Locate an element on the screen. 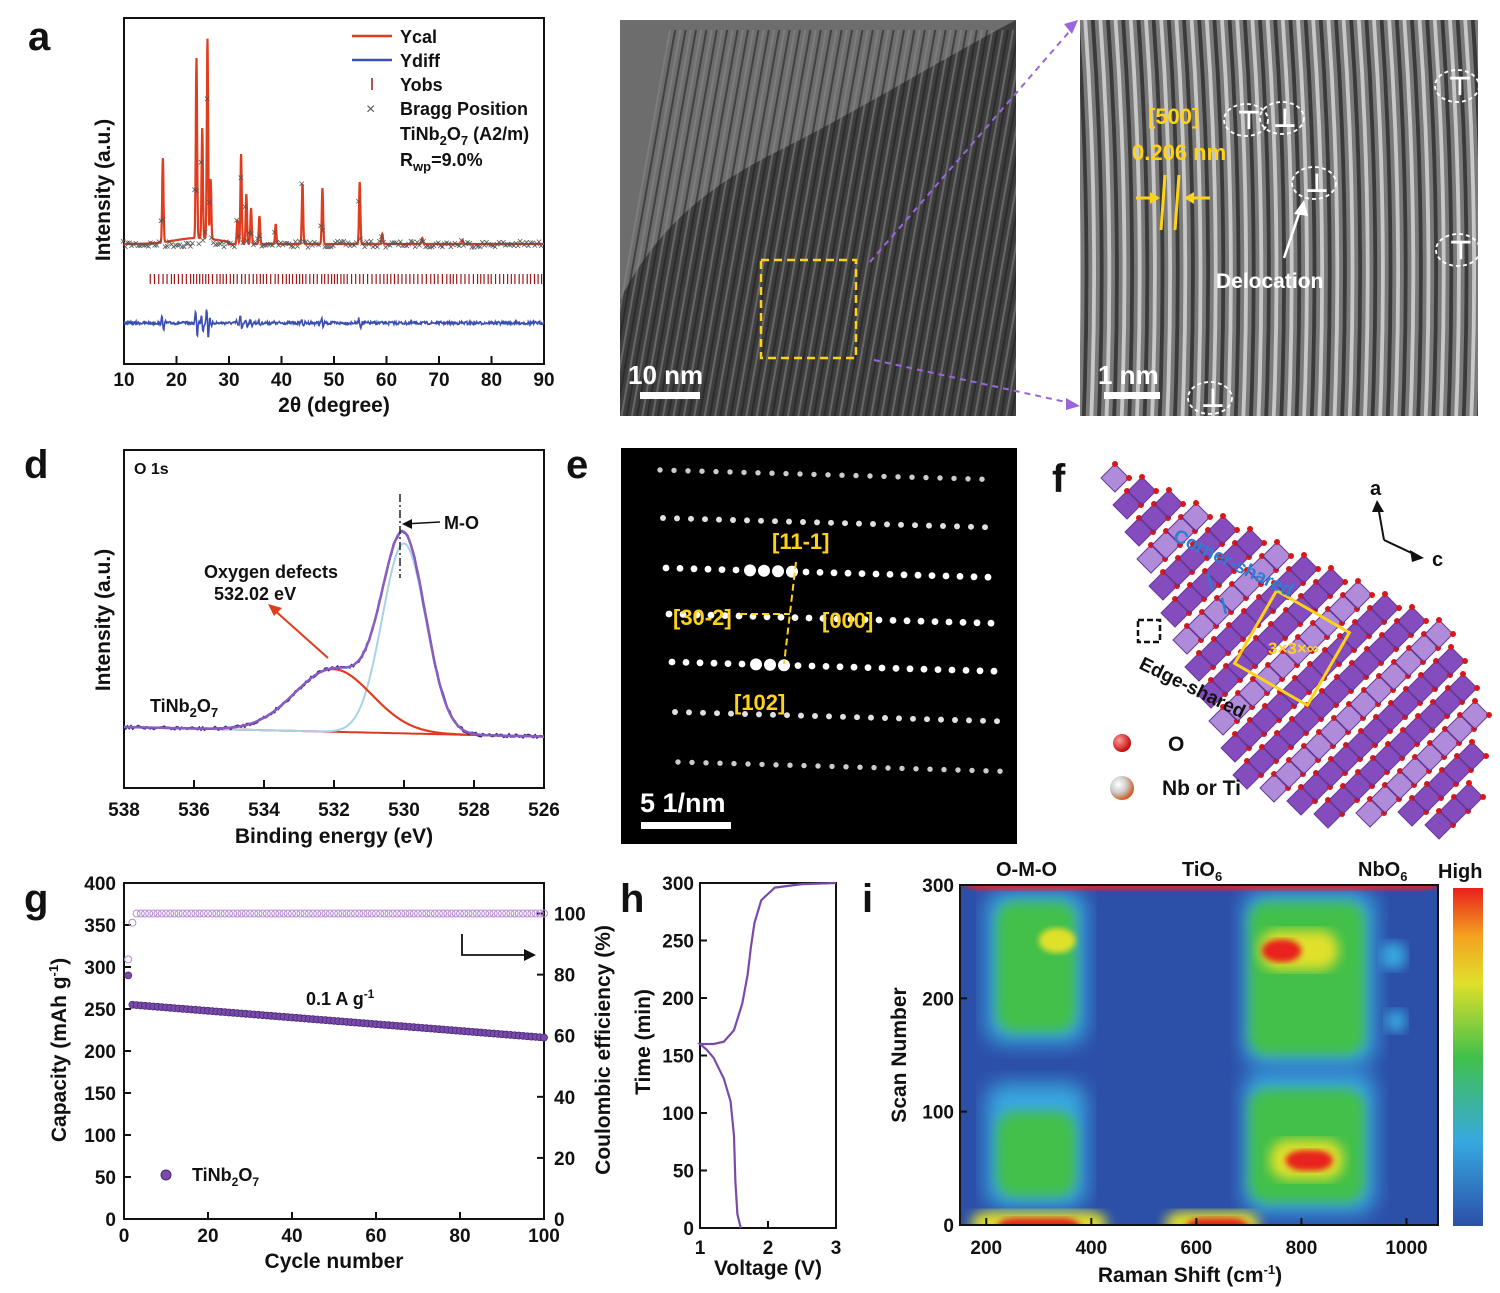 The height and width of the screenshot is (1293, 1500). legend-bragg-symbol: × is located at coordinates (370, 109).